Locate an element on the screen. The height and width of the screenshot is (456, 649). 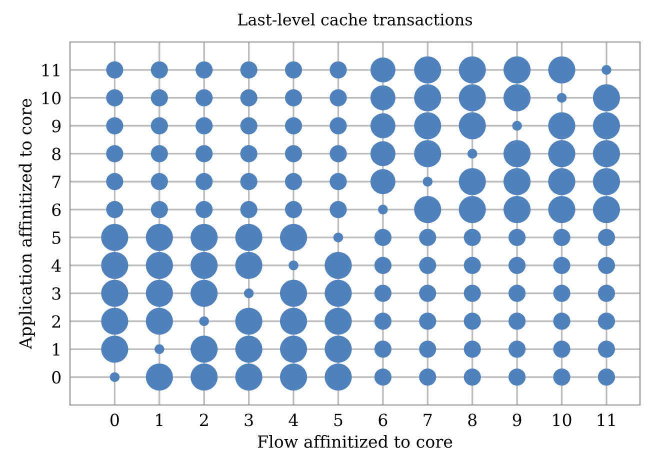
x-tick-label: 4 is located at coordinates (293, 420).